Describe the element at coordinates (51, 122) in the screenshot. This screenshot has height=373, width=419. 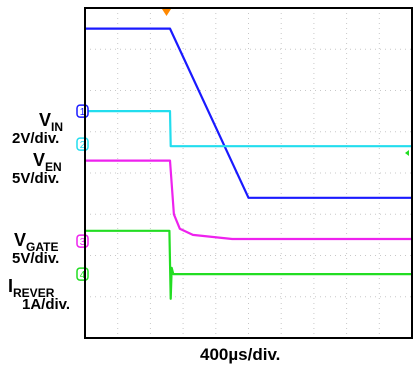
I see `vin-label: VIN` at that location.